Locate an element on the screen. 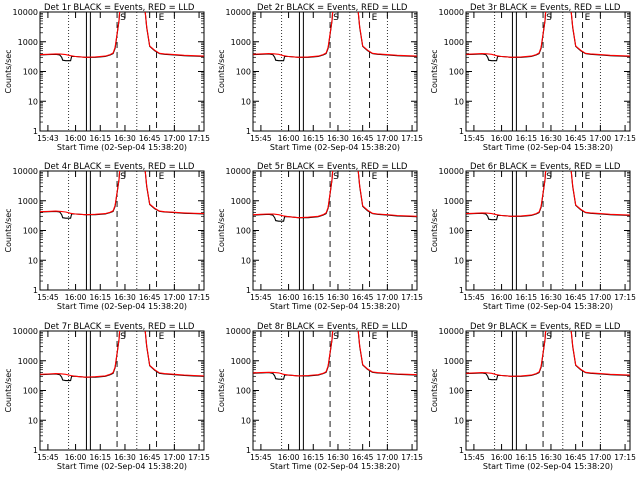  chart-title: Det 2r BLACK = Events, RED = LLD is located at coordinates (332, 8).